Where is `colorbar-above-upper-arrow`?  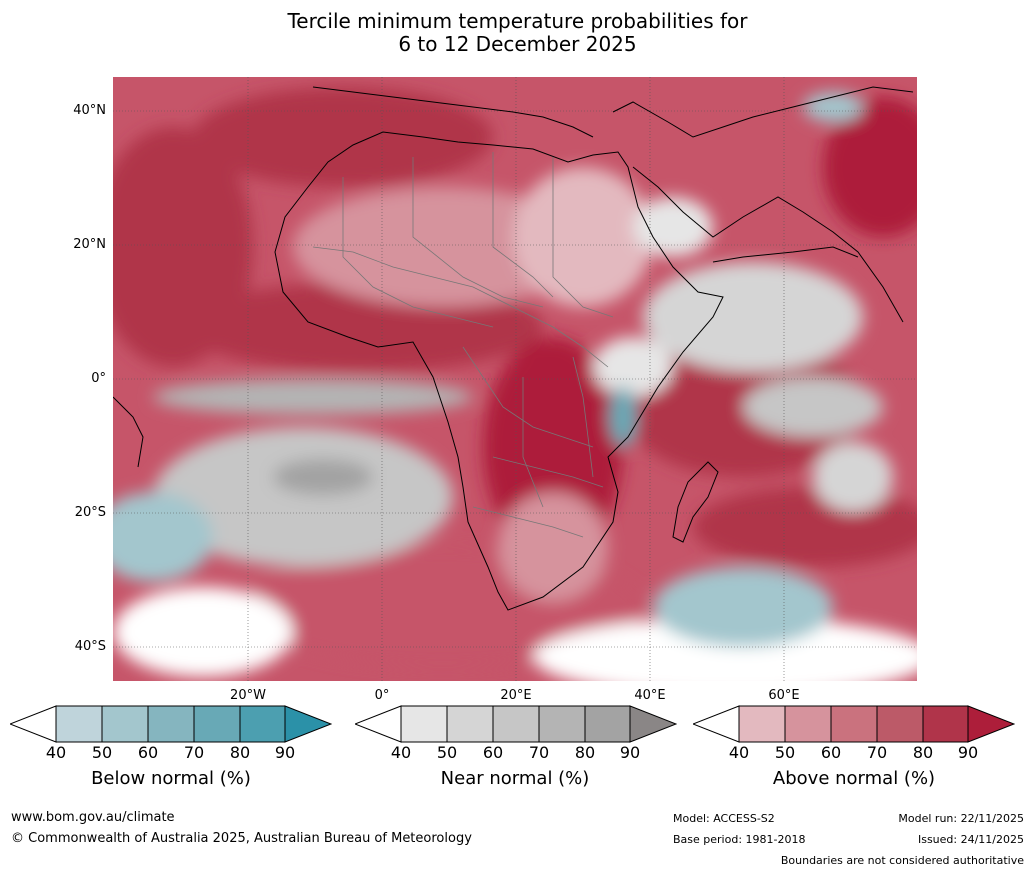
colorbar-above-upper-arrow is located at coordinates (991, 724).